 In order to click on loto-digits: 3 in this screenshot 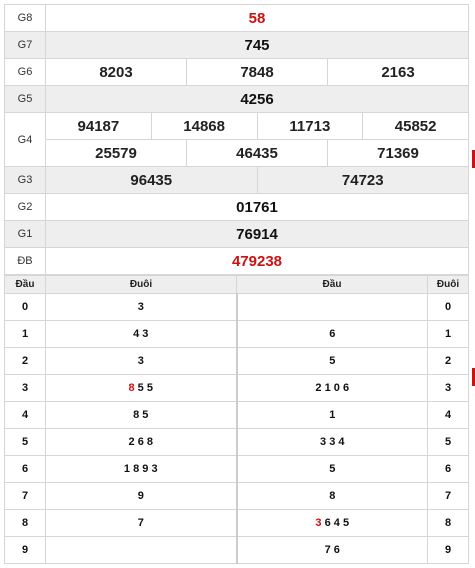, I will do `click(140, 307)`.